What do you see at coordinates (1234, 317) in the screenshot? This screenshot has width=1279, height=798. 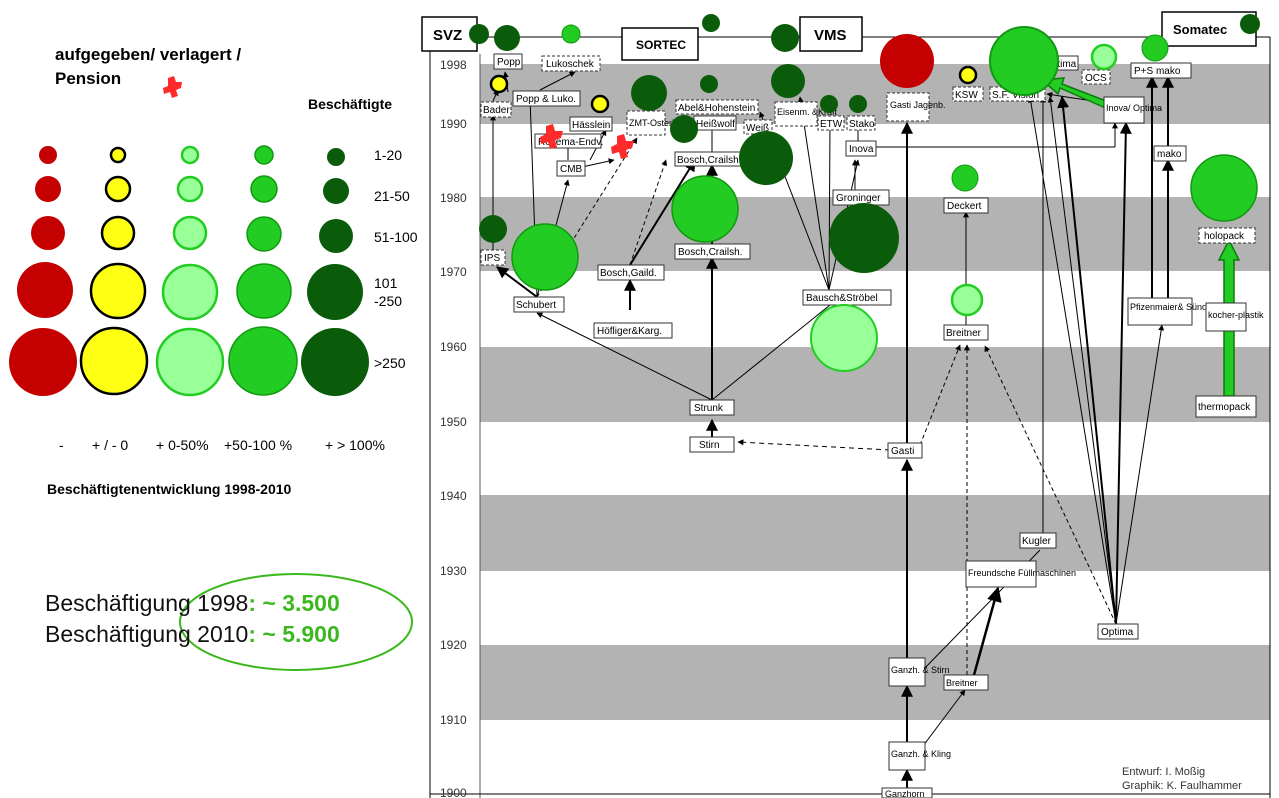 I see `node-kocher: kocher-plastik` at bounding box center [1234, 317].